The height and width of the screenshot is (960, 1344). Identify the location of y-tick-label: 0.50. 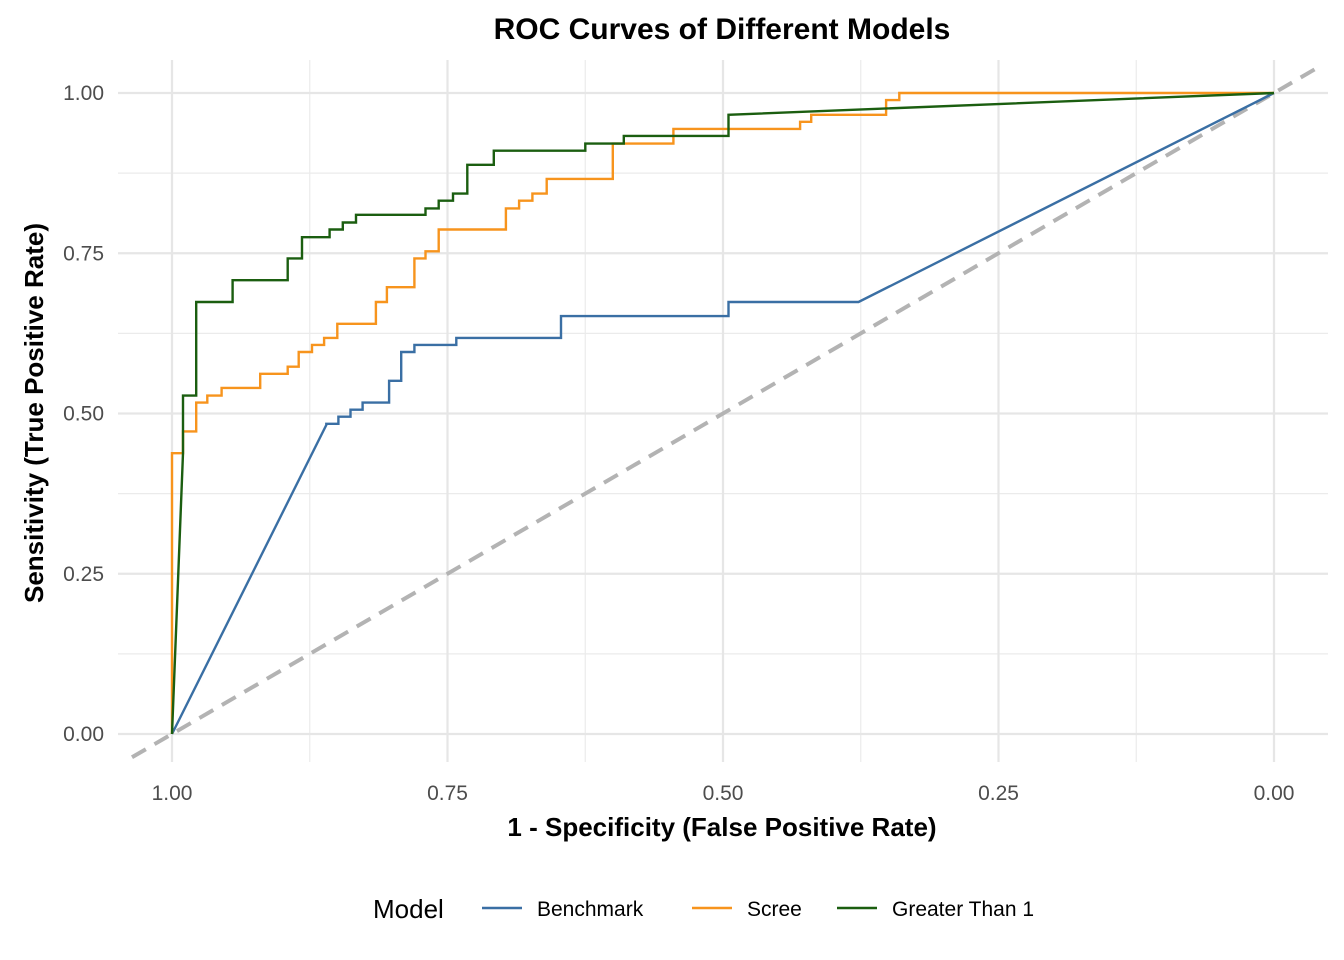
(83, 414).